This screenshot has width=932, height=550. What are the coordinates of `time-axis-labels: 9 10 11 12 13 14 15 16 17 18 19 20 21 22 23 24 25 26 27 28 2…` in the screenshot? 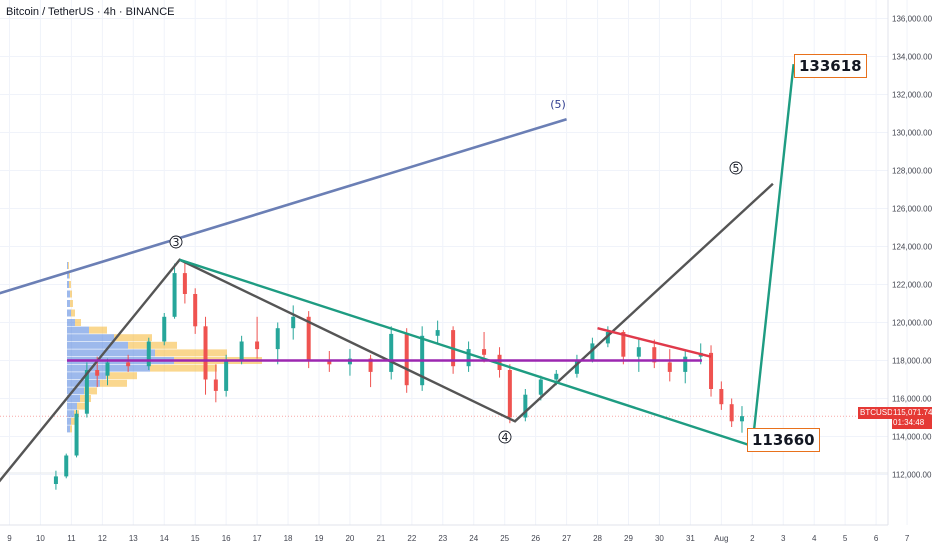 It's located at (458, 538).